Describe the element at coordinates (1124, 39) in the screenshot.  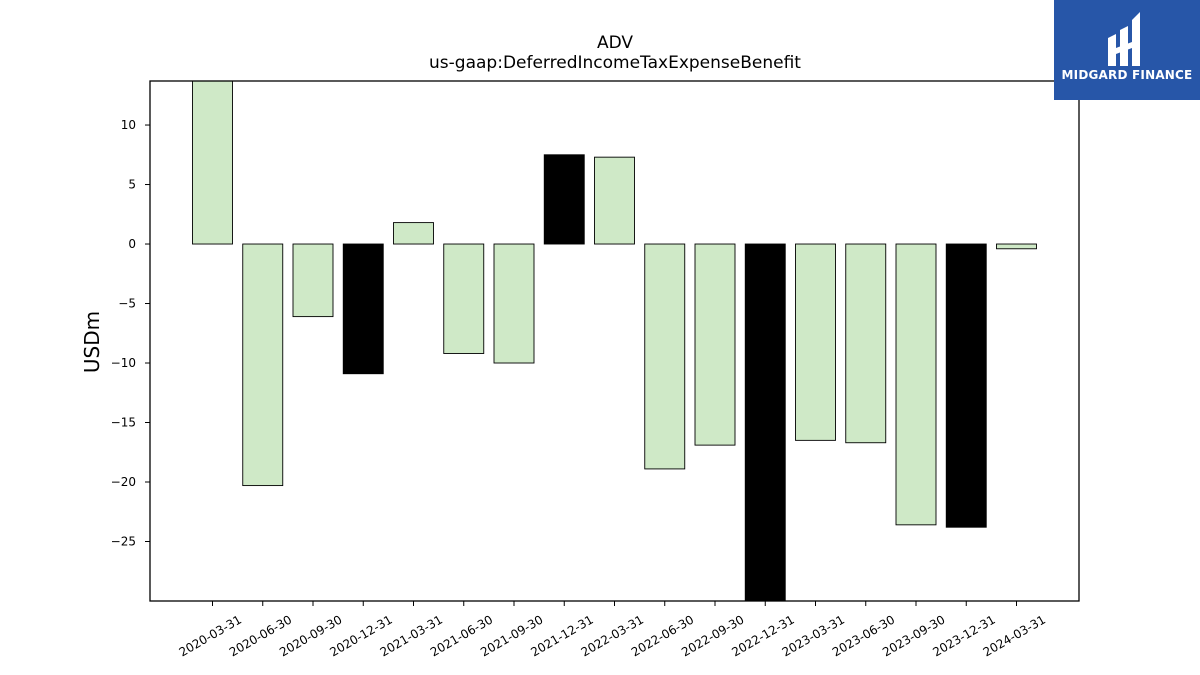
I see `midgard-logo-icon` at that location.